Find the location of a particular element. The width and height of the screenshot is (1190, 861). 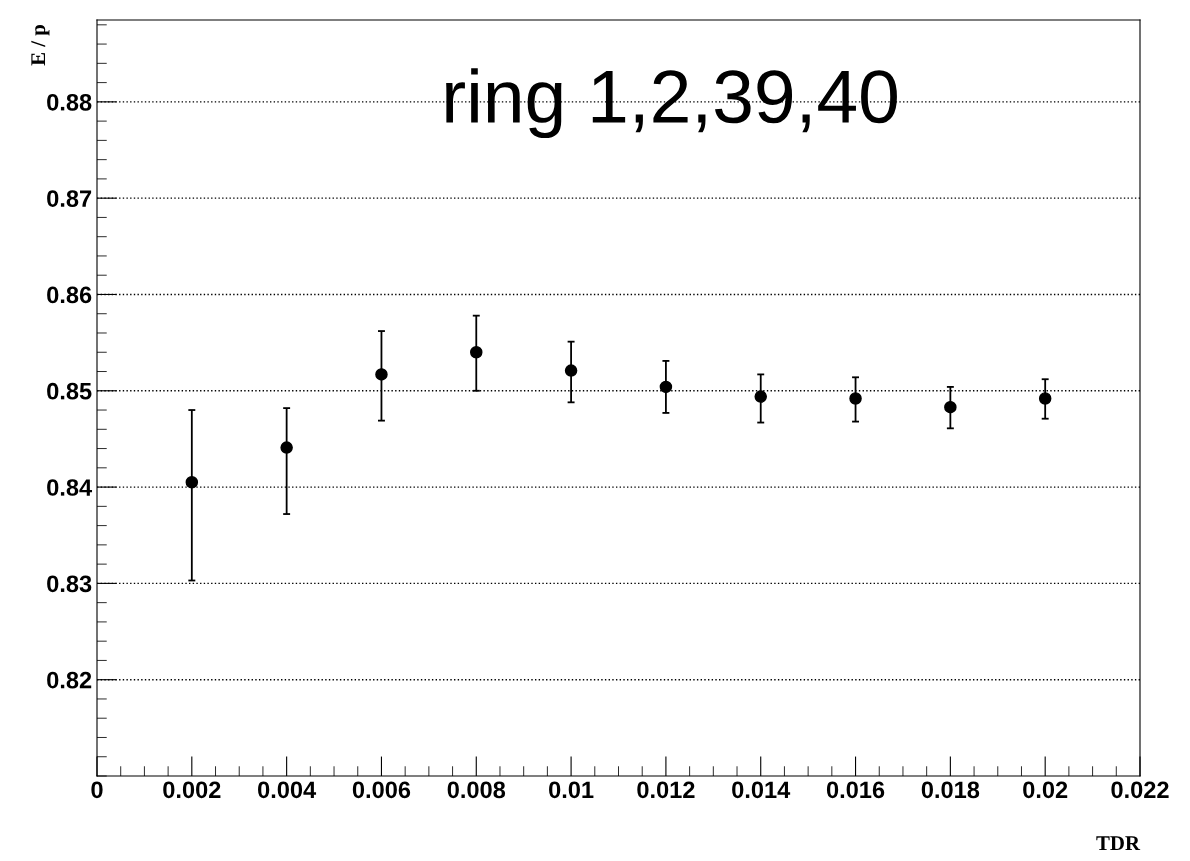

y-tick-label: 0.82 is located at coordinates (69, 680).